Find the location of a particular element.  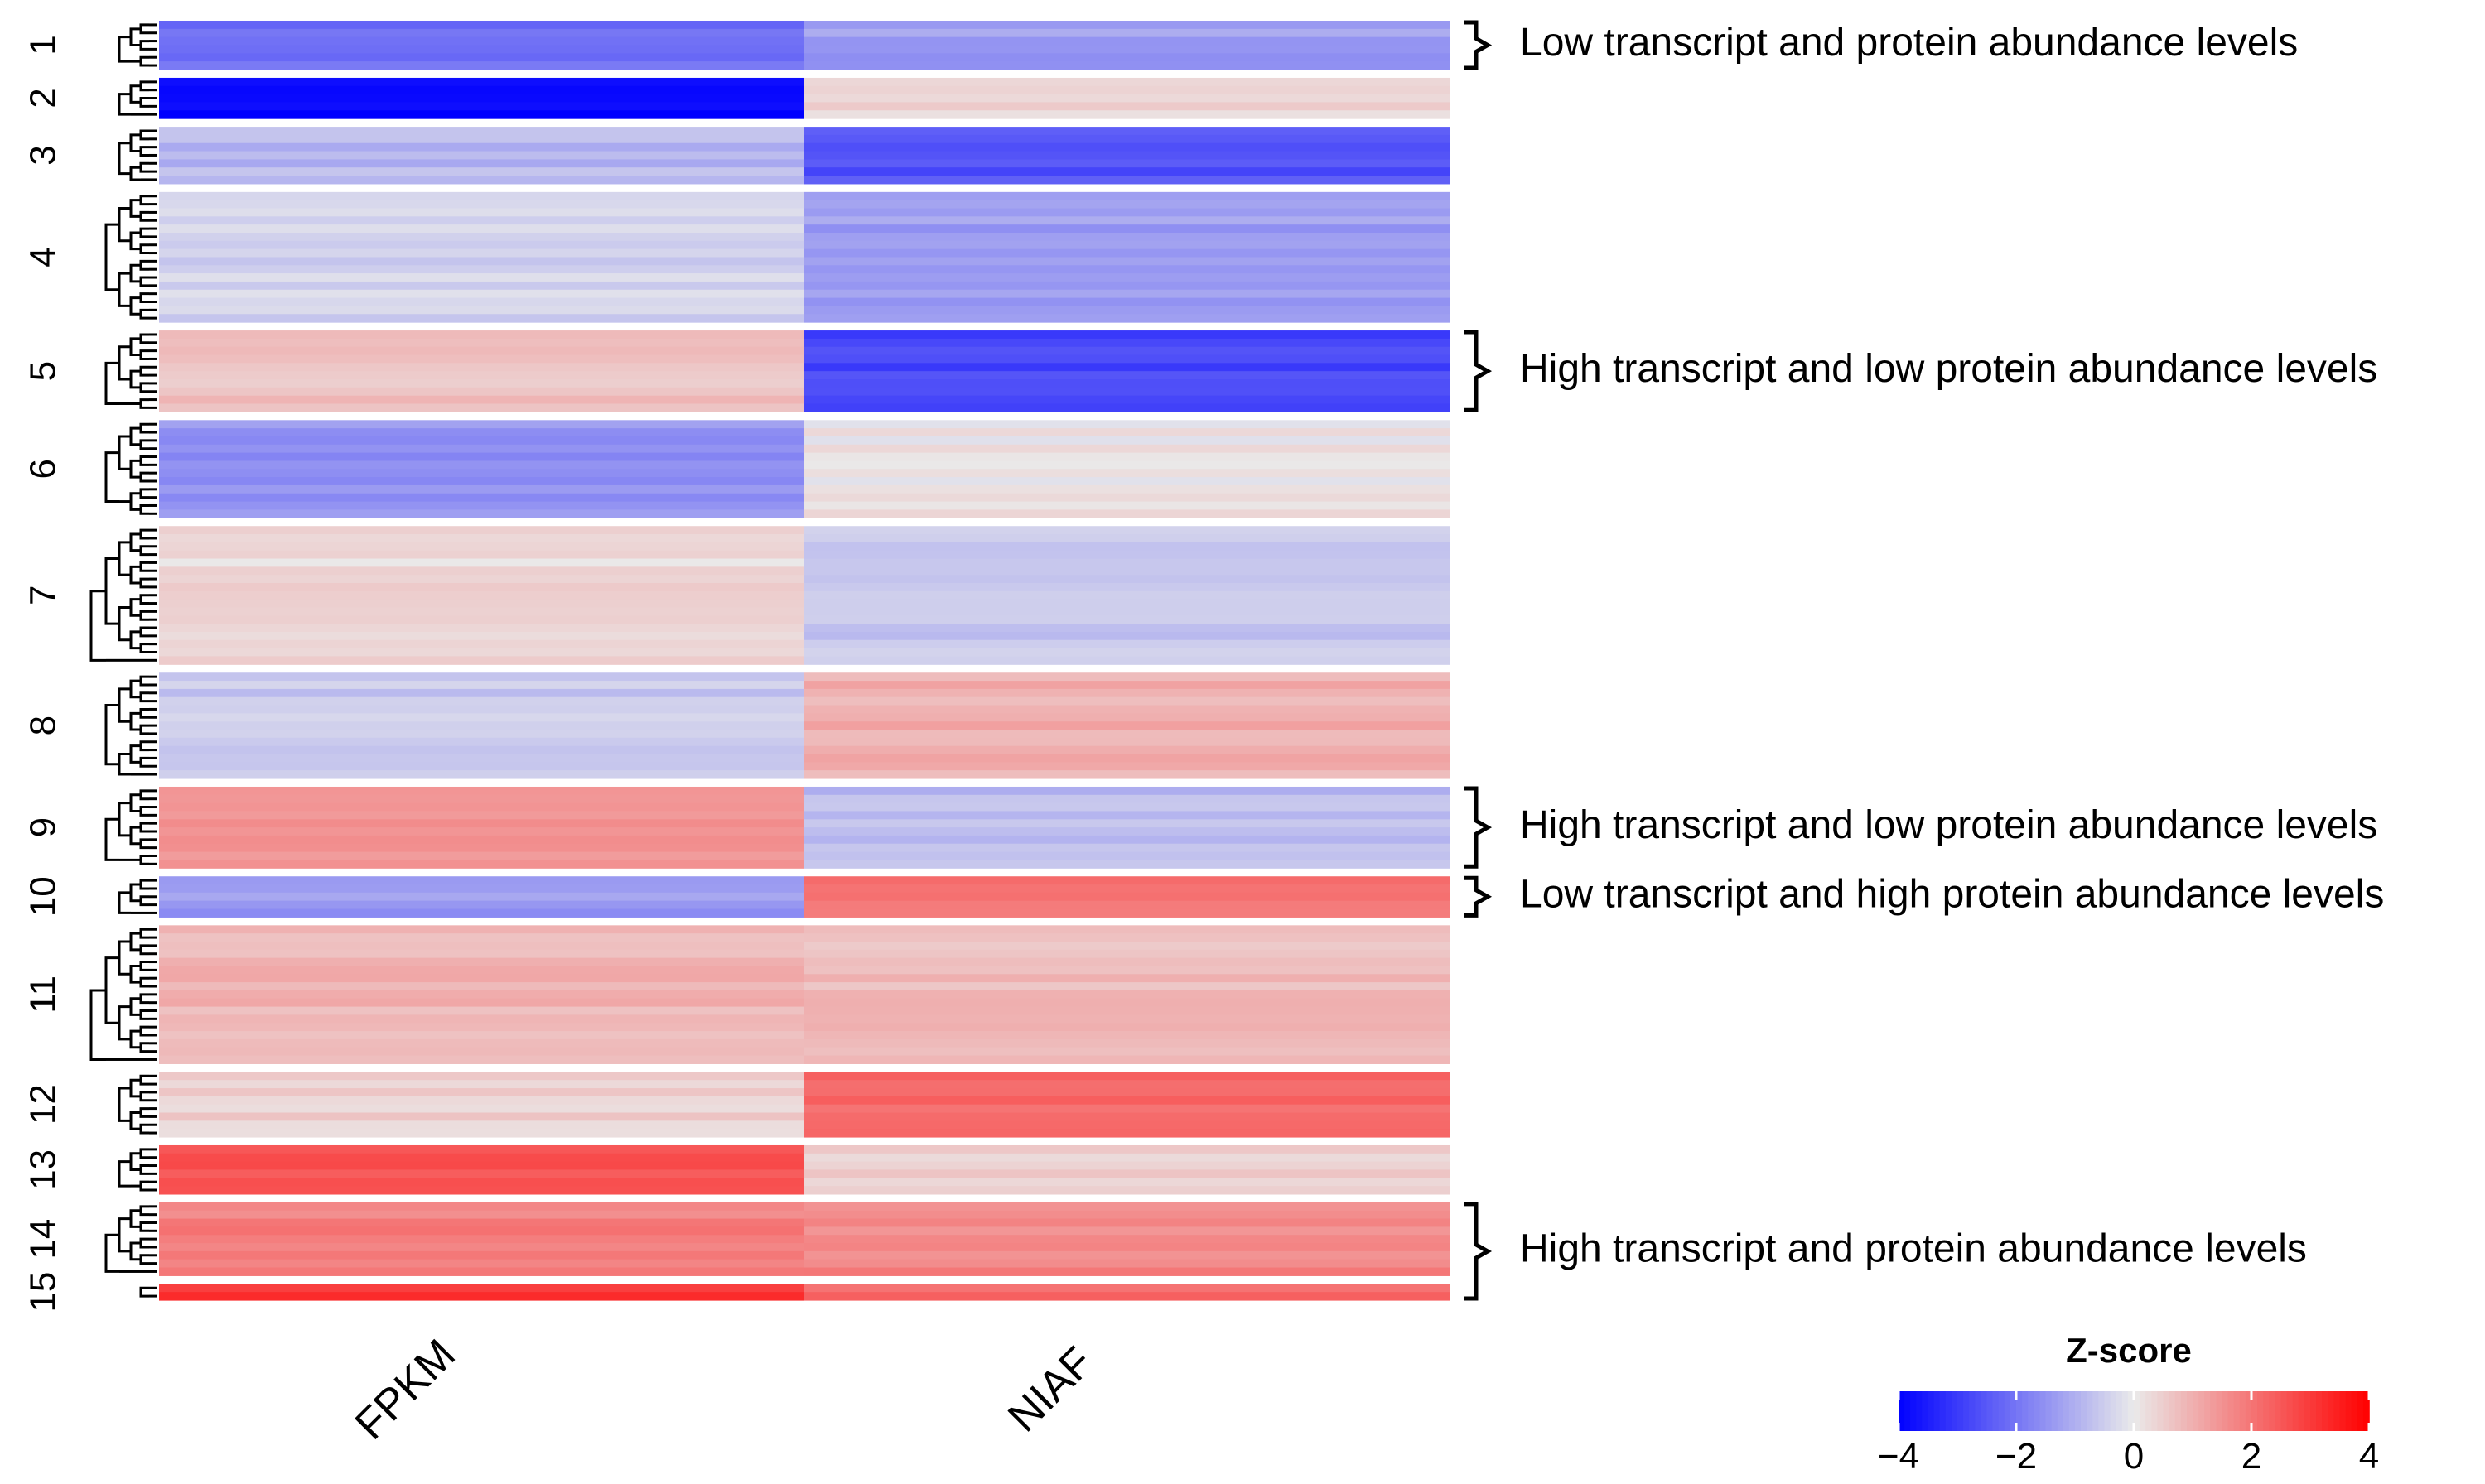

cluster-label: 3 is located at coordinates (43, 155).